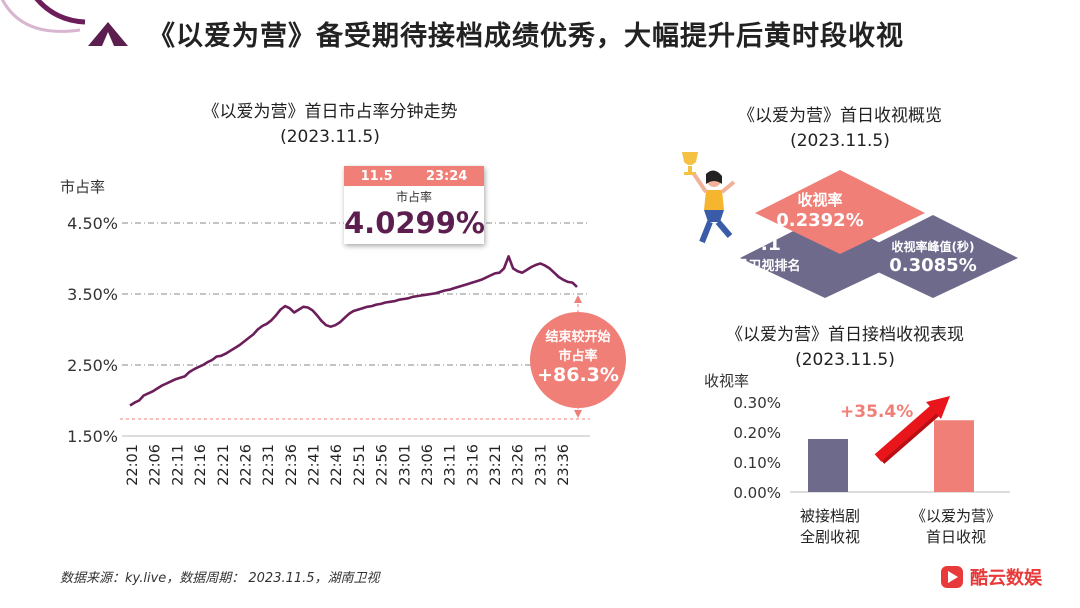  I want to click on x-tick-label: 22:06, so click(156, 465).